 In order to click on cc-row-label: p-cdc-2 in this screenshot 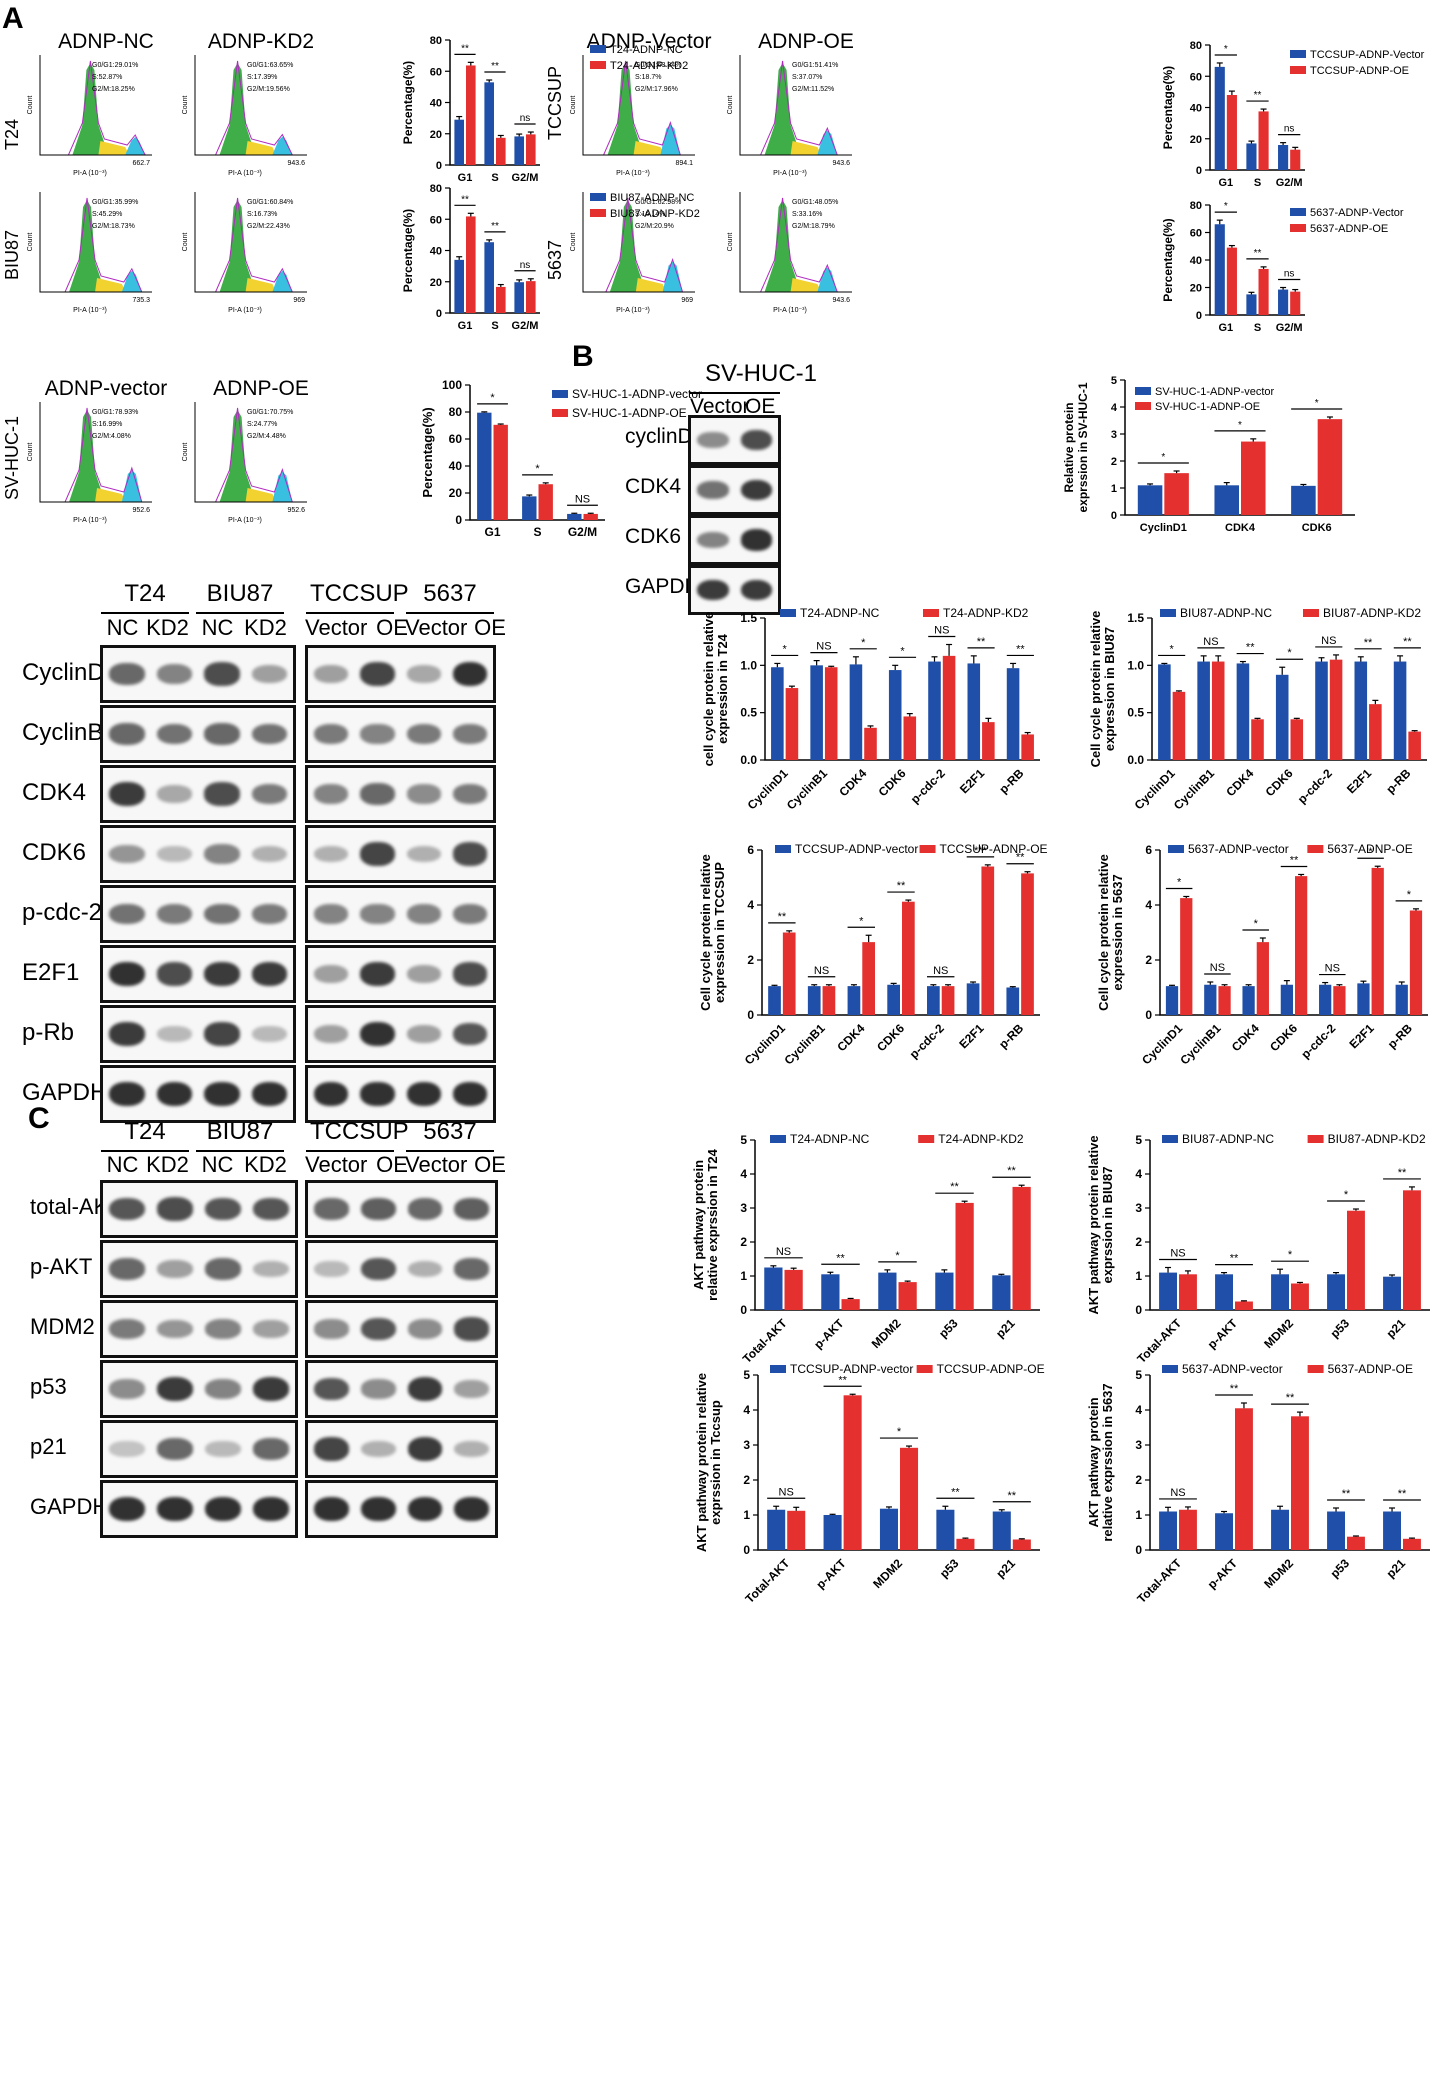, I will do `click(62, 912)`.